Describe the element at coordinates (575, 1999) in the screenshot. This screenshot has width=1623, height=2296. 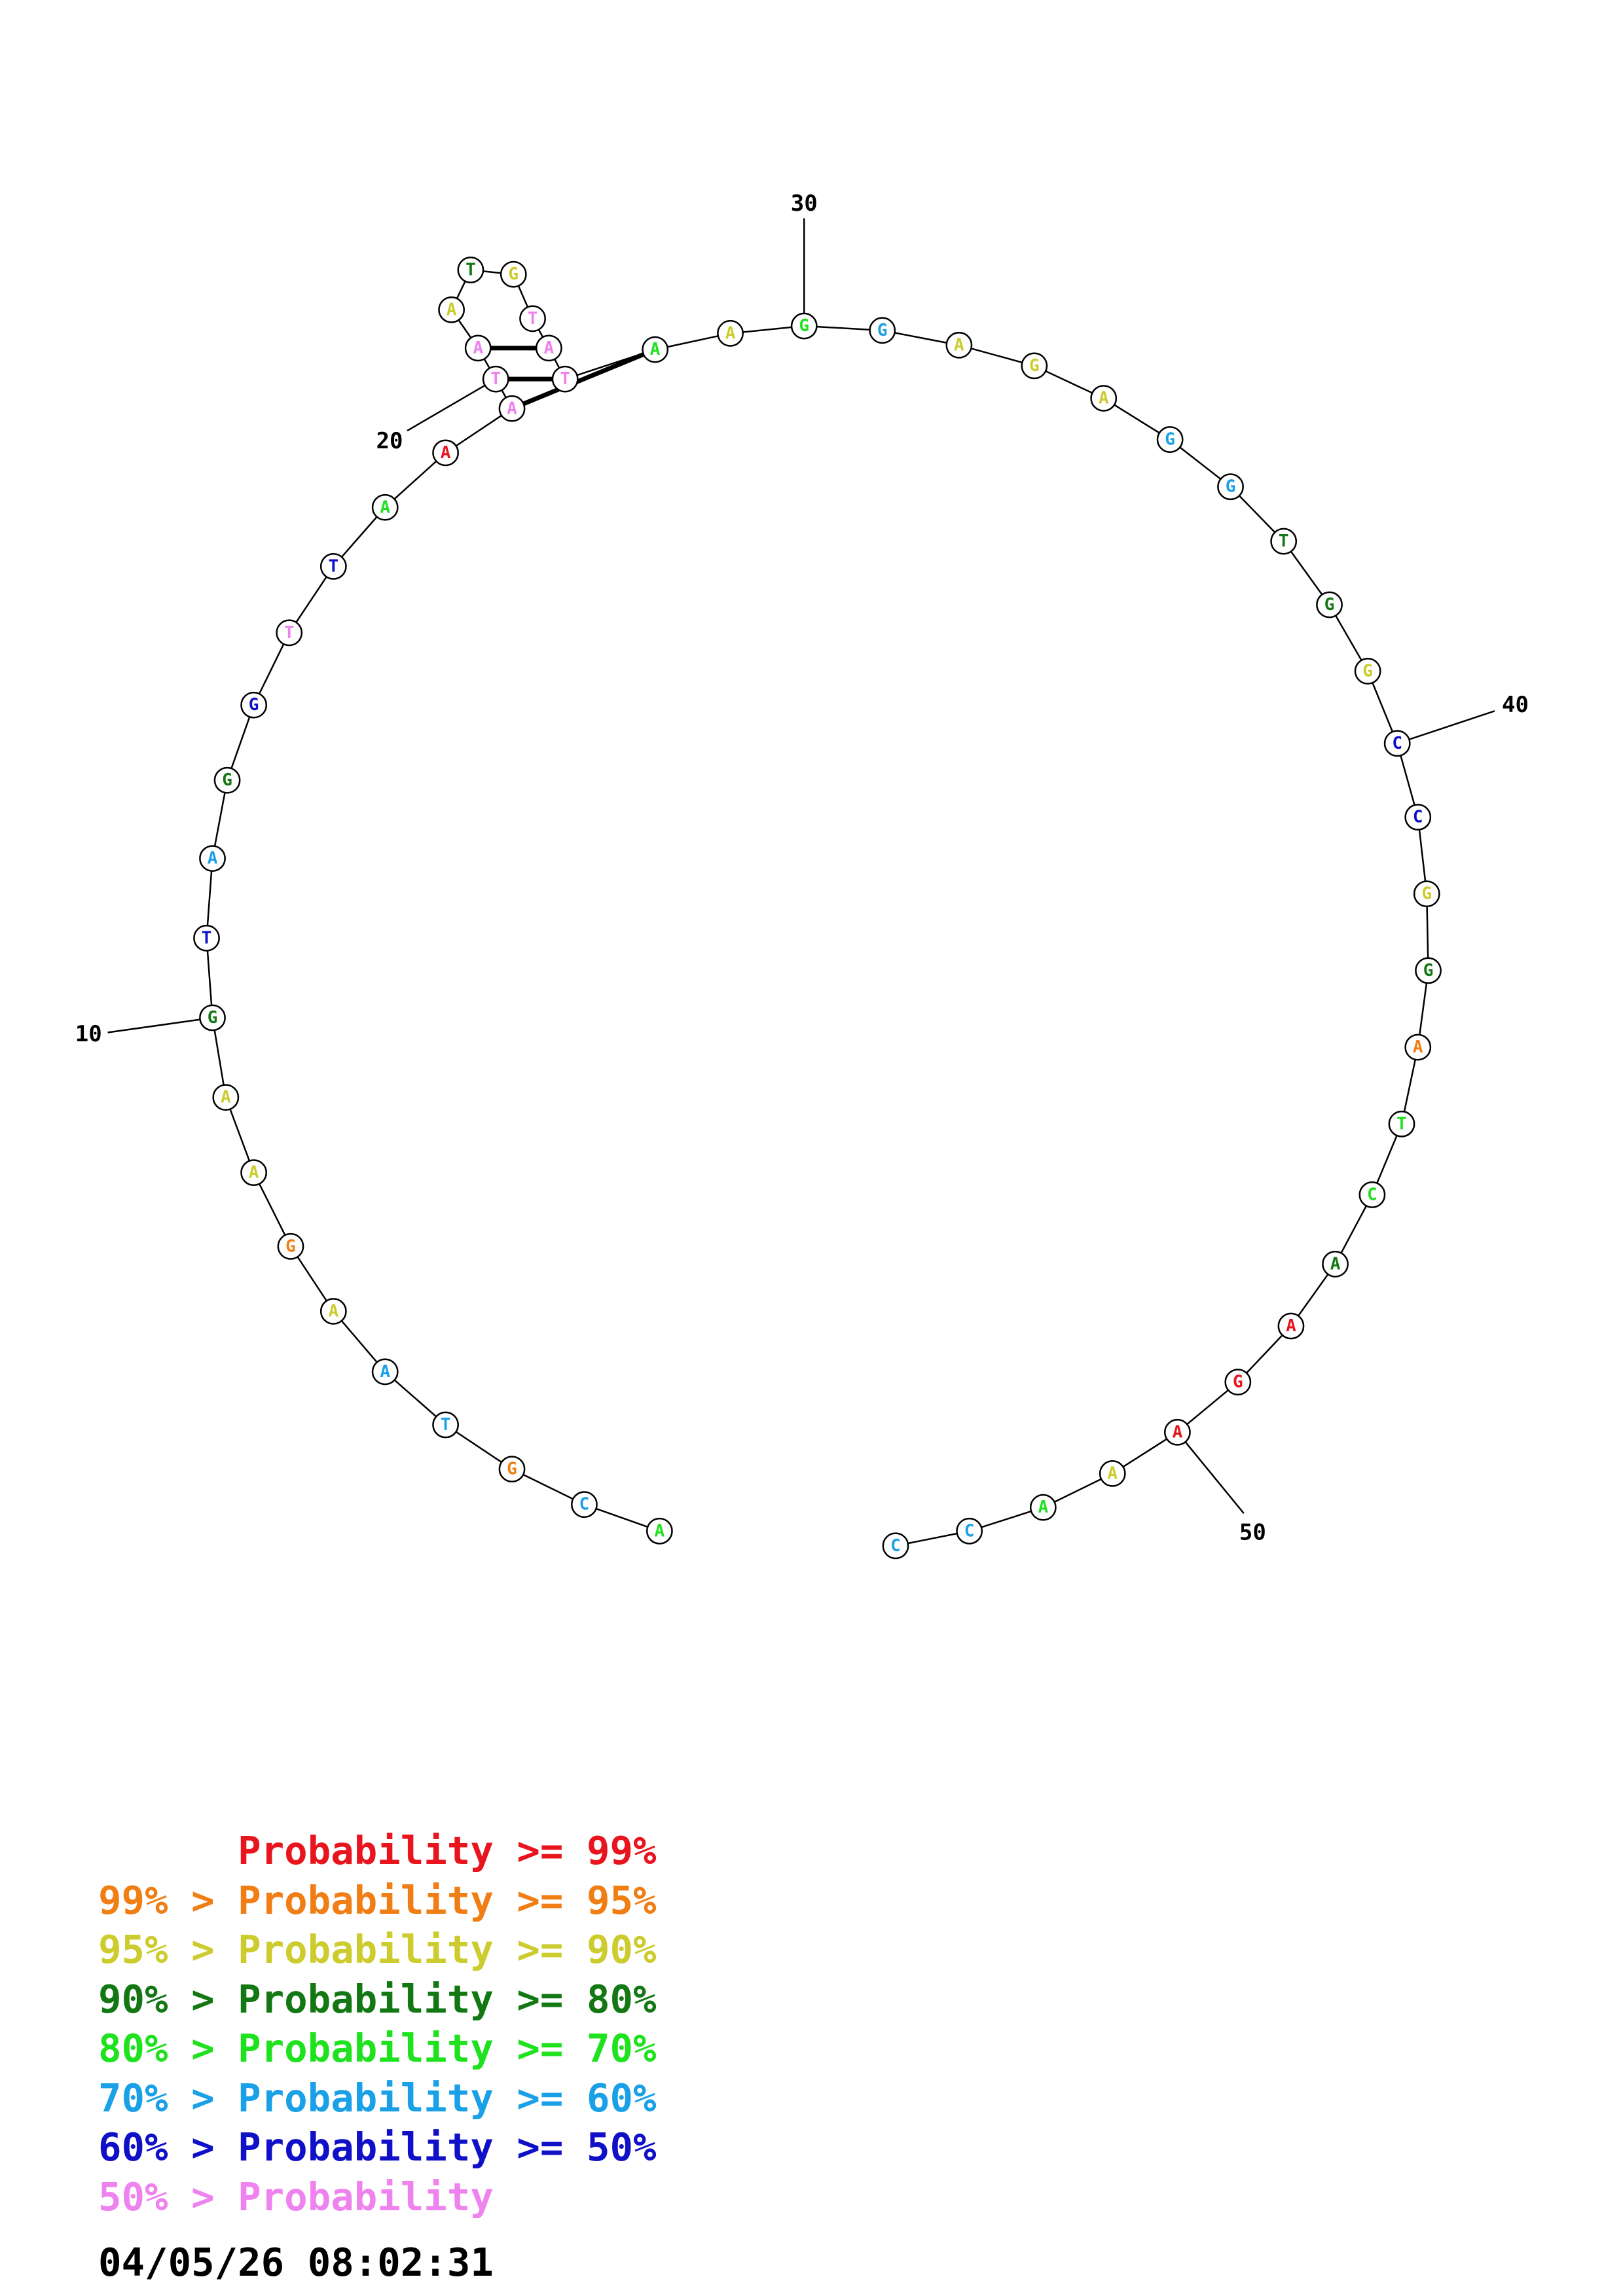
I see `legend-threshold: >= 80%` at that location.